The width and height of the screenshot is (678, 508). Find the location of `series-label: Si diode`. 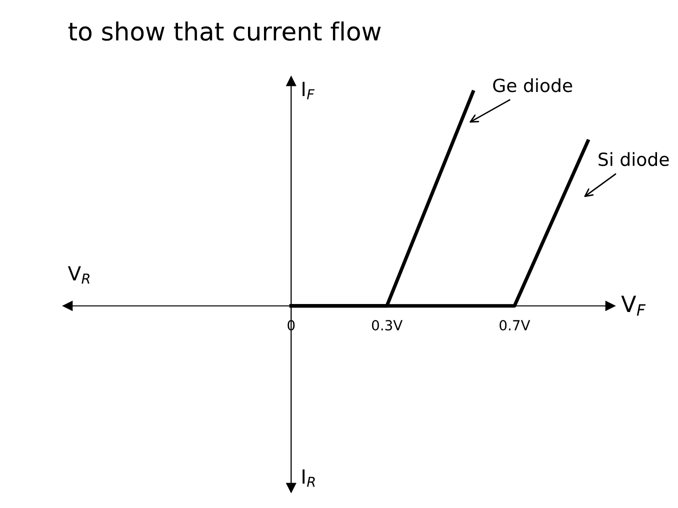

series-label: Si diode is located at coordinates (633, 159).